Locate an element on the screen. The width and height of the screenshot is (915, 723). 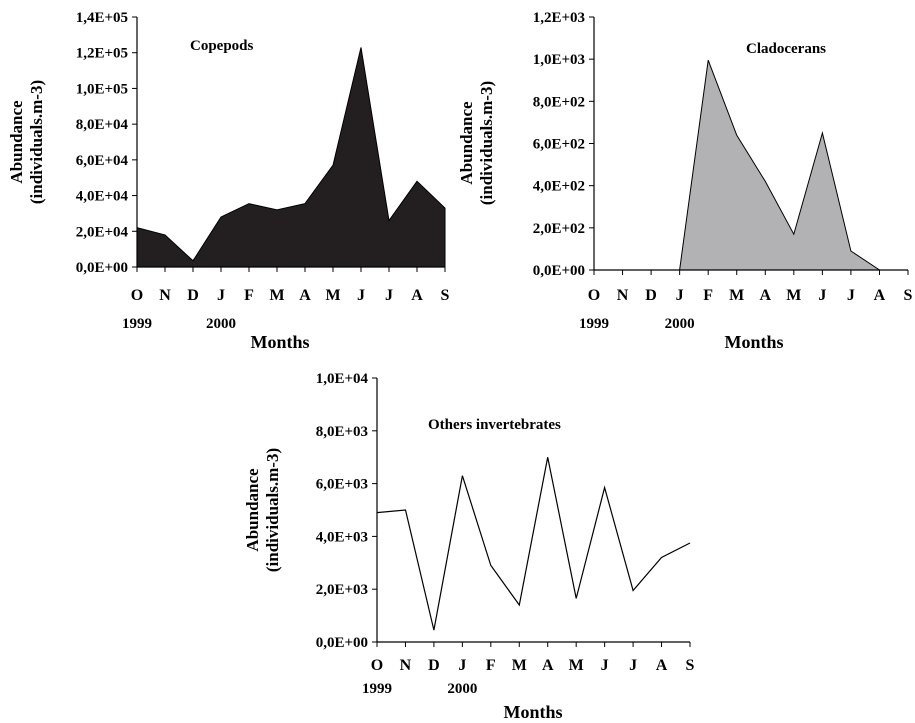
y-tick-label: 8,0E+02 is located at coordinates (559, 102).